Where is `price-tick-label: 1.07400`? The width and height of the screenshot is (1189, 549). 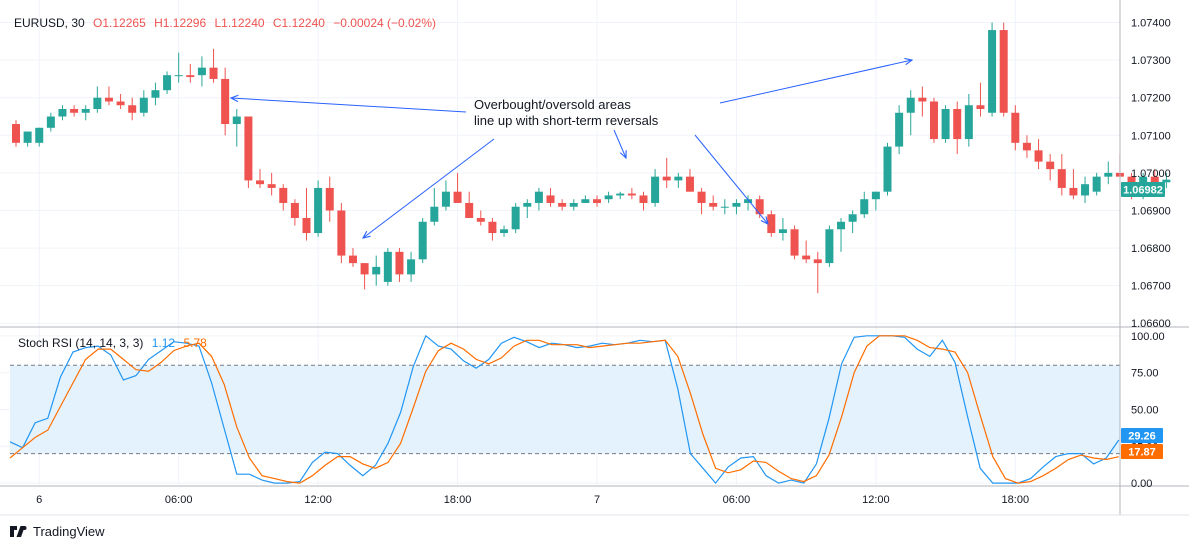 price-tick-label: 1.07400 is located at coordinates (1151, 24).